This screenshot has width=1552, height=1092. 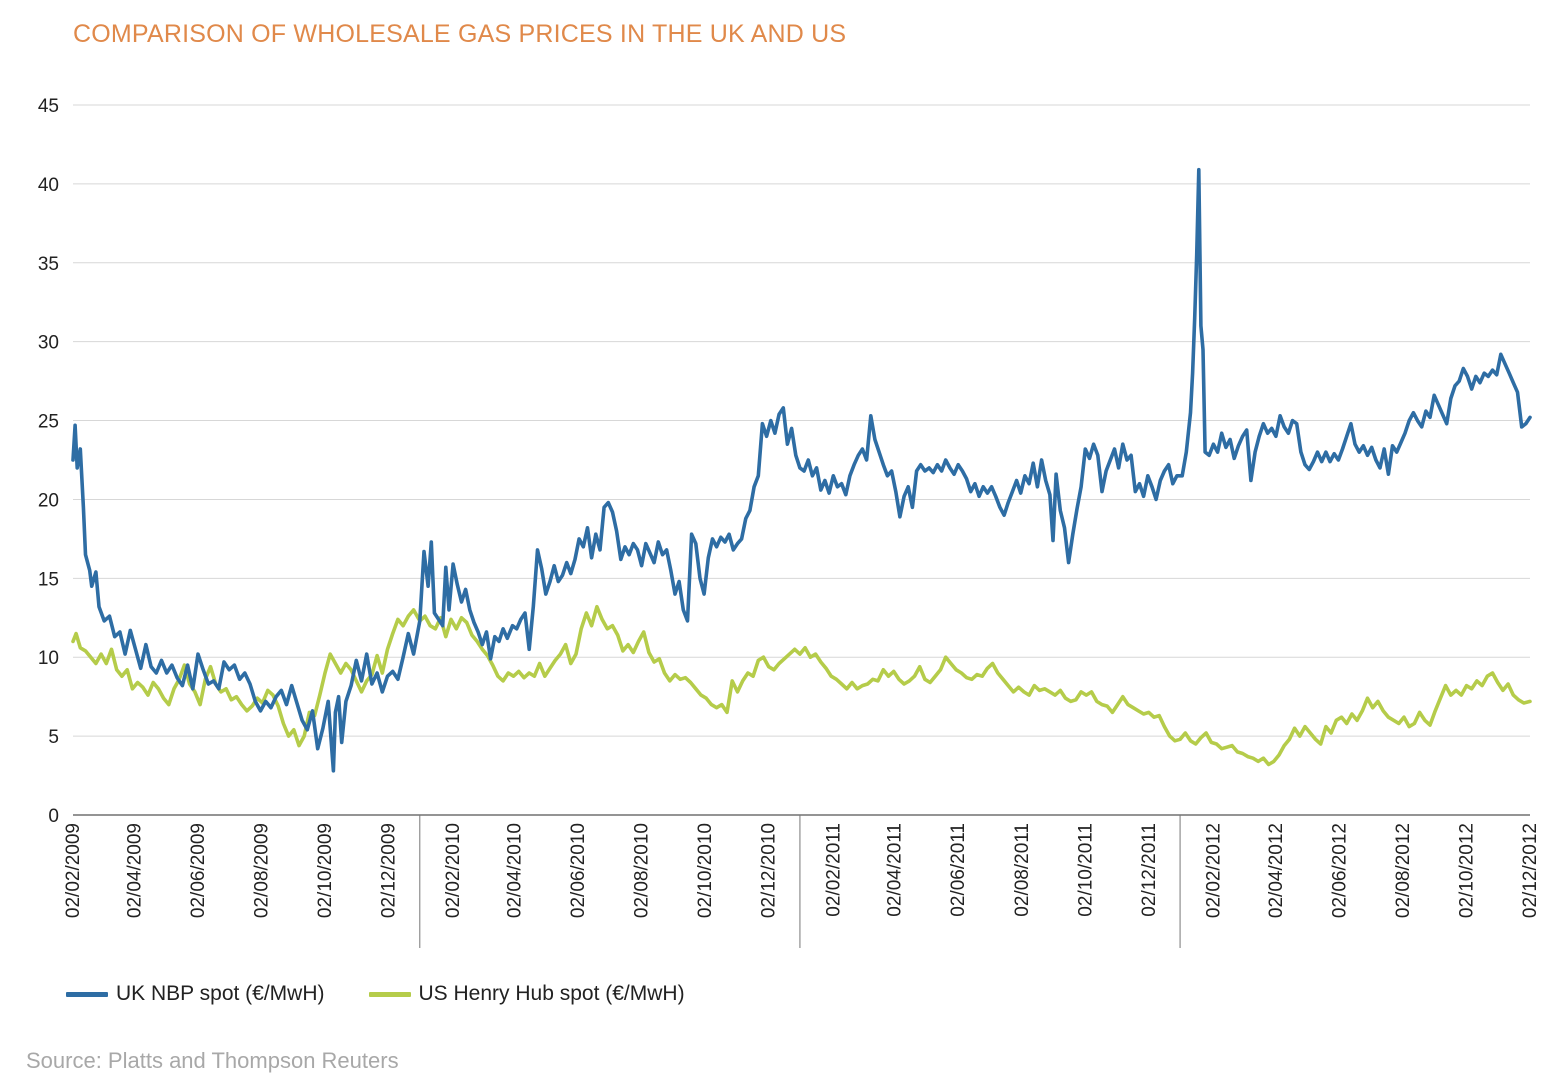 I want to click on legend-item-uk-nbp: UK NBP spot (€/MwH), so click(x=195, y=994).